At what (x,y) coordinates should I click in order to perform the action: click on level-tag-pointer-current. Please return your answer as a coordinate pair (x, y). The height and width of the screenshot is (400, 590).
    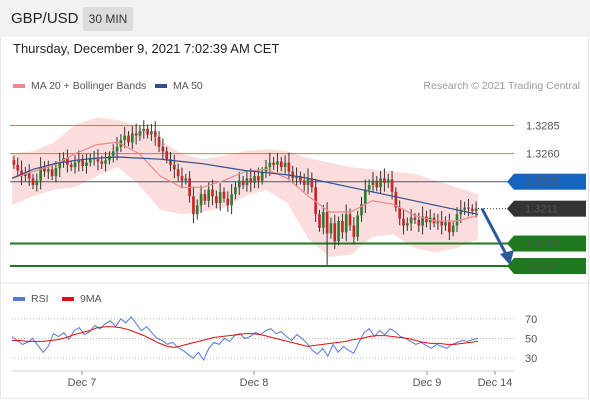
    Looking at the image, I should click on (510, 208).